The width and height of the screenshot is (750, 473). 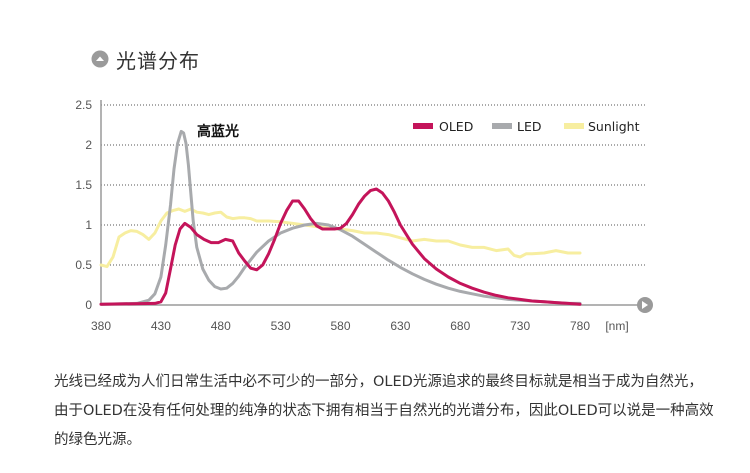 I want to click on y-tick-label: 0.5, so click(x=83, y=265).